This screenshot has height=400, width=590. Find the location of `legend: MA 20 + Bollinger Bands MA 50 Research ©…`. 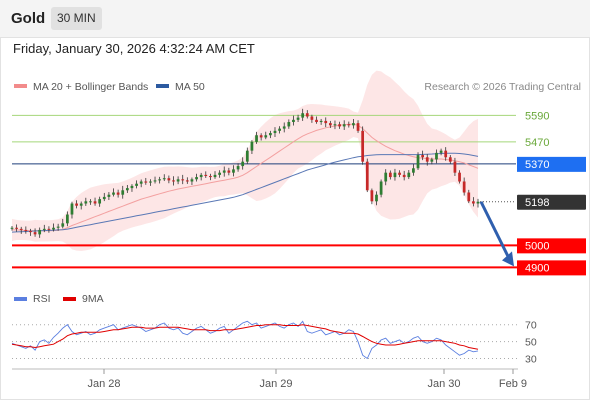

legend: MA 20 + Bollinger Bands MA 50 Research ©… is located at coordinates (297, 87).